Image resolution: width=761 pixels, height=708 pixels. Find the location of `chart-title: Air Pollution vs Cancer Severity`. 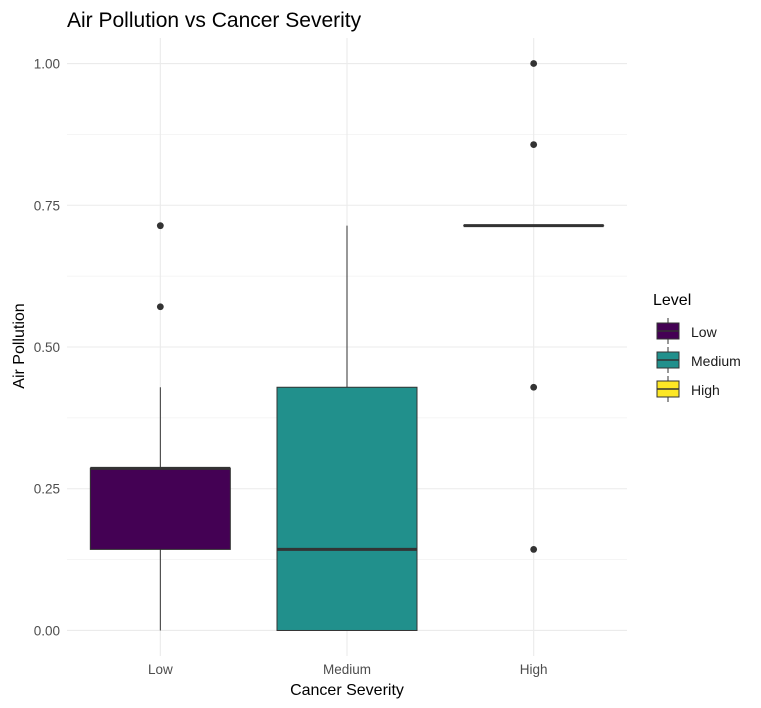

chart-title: Air Pollution vs Cancer Severity is located at coordinates (214, 20).